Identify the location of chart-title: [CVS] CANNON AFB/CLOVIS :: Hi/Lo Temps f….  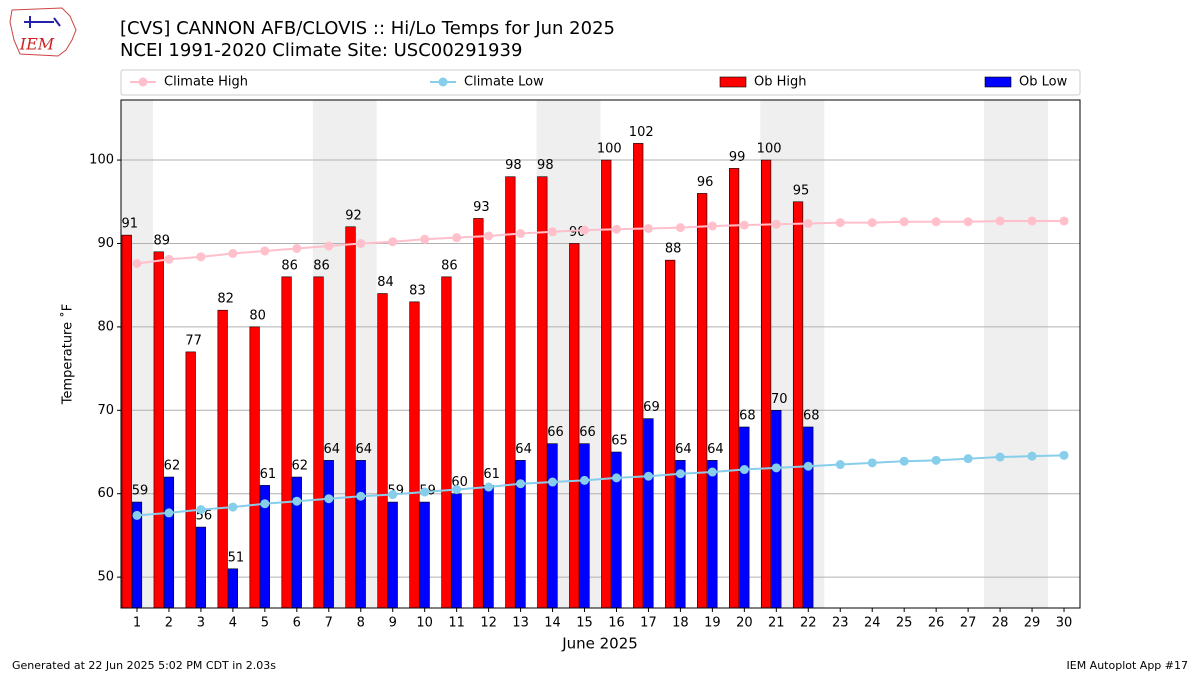
(367, 28).